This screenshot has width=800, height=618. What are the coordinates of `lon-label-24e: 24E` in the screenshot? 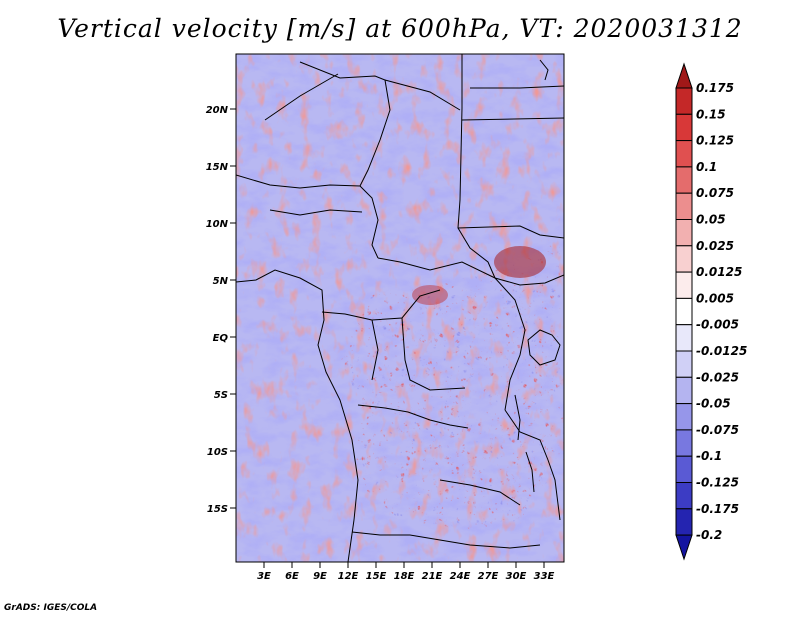 It's located at (460, 576).